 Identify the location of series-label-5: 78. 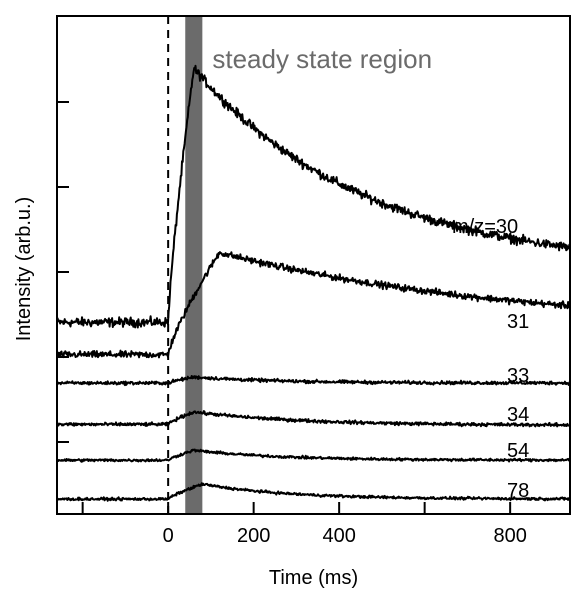
(518, 491).